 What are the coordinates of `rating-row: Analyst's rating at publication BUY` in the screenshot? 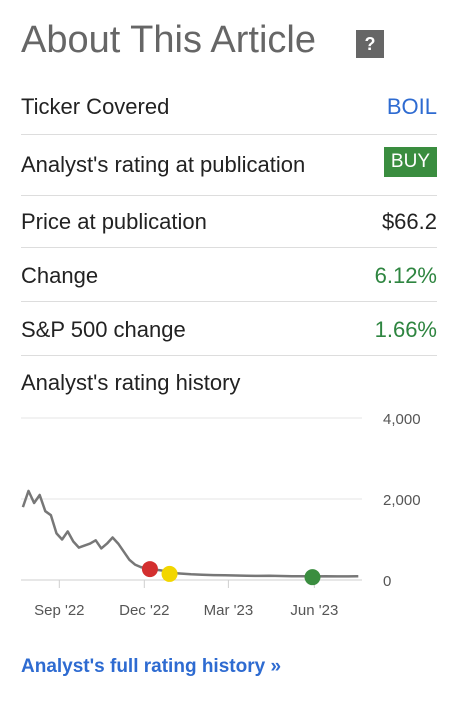 It's located at (229, 165).